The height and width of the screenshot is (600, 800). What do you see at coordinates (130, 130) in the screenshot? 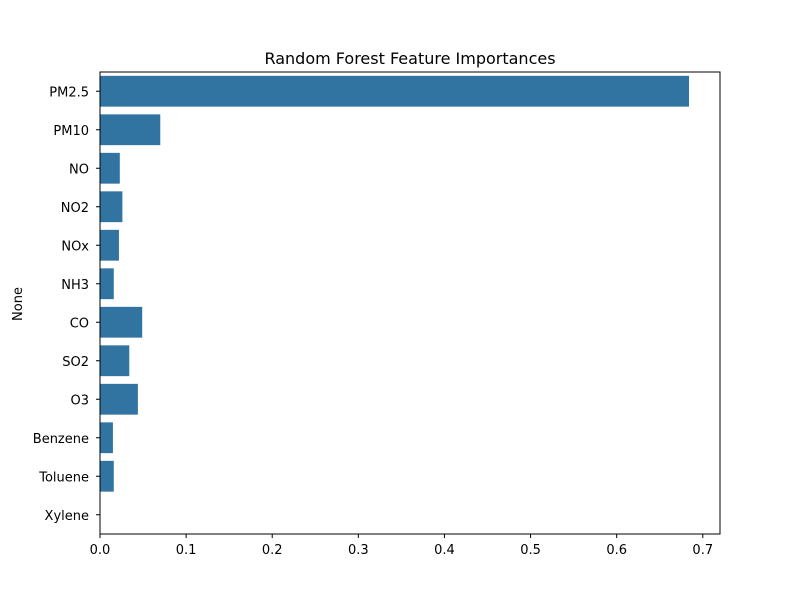
I see `bar-pm10` at bounding box center [130, 130].